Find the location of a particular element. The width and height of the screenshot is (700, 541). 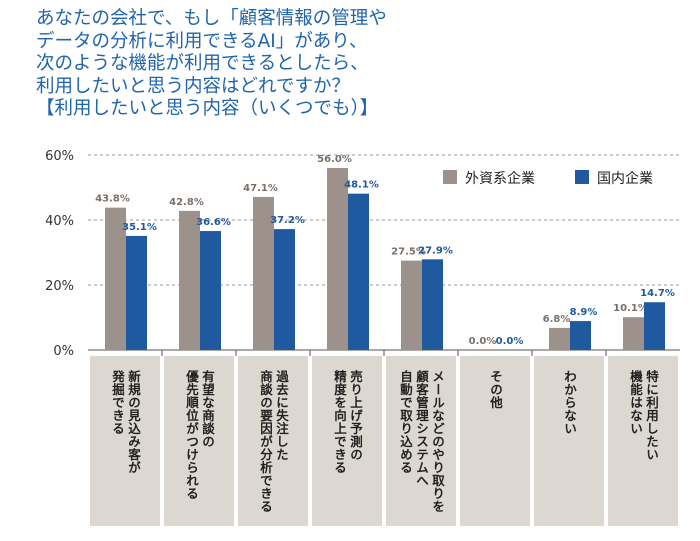

category-label-cell: 有望な商談の 優先順位がつけられる is located at coordinates (199, 441).